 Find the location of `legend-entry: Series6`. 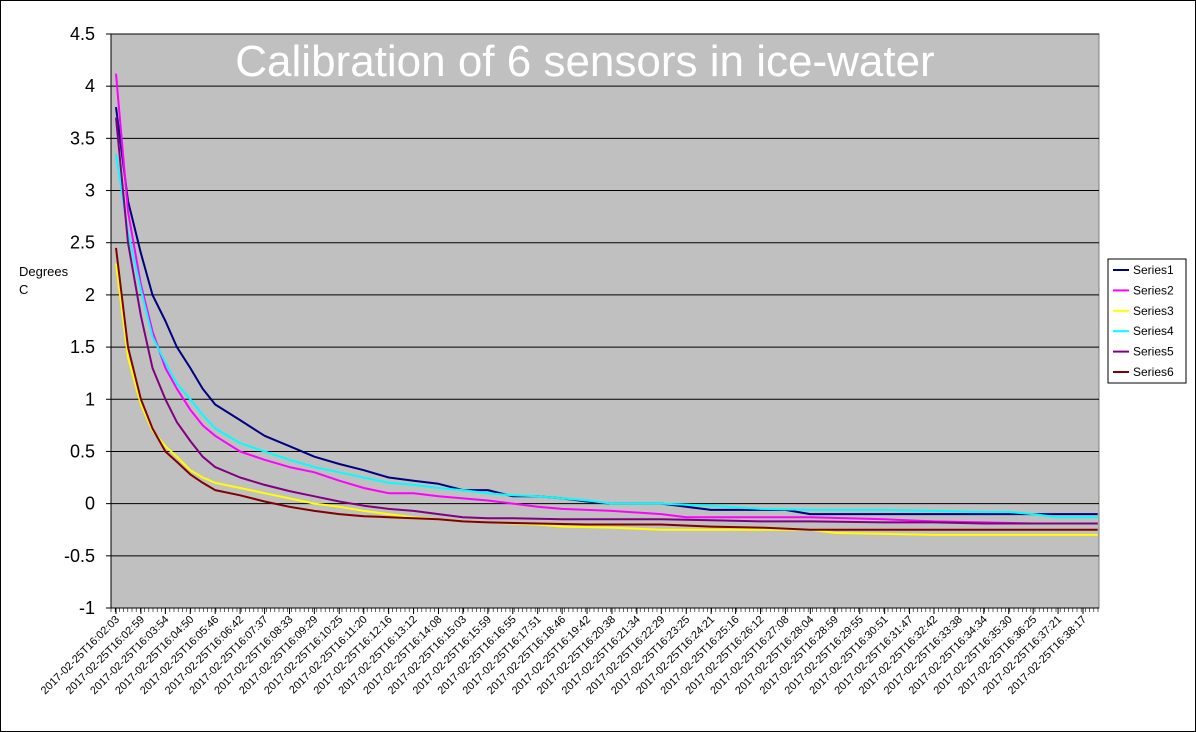

legend-entry: Series6 is located at coordinates (1153, 372).